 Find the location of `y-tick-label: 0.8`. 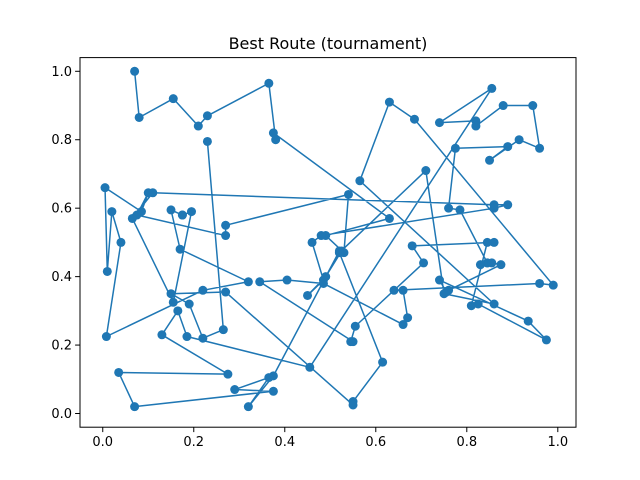

y-tick-label: 0.8 is located at coordinates (61, 140).